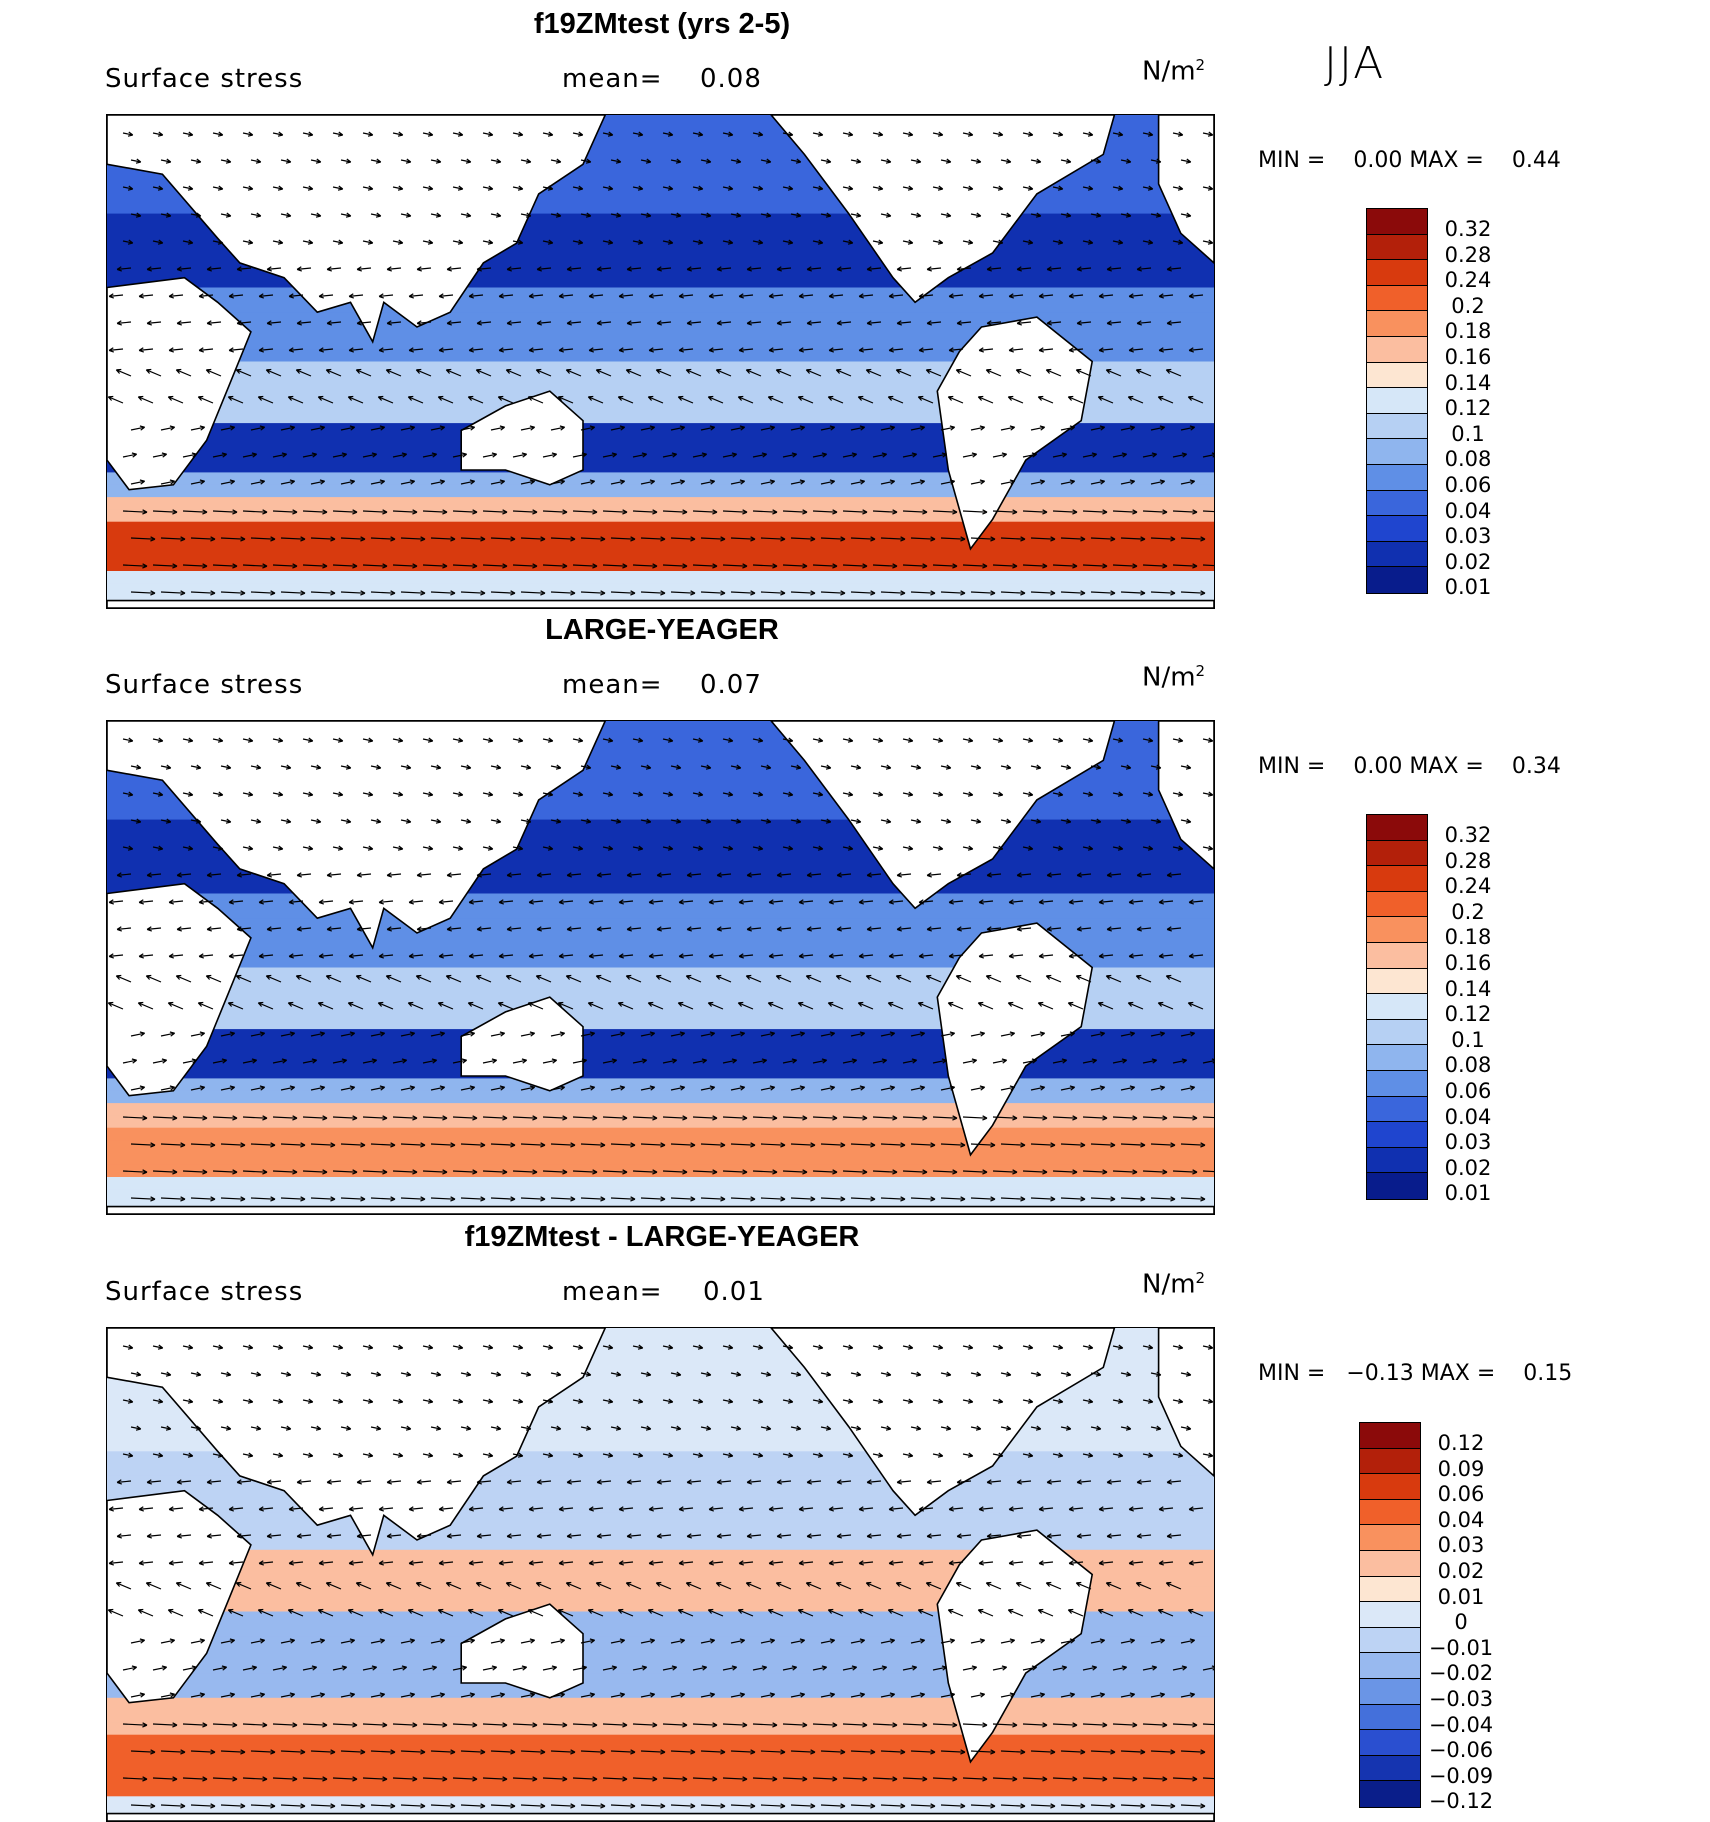 The height and width of the screenshot is (1822, 1710). Describe the element at coordinates (1390, 1487) in the screenshot. I see `colorbar-swatch` at that location.